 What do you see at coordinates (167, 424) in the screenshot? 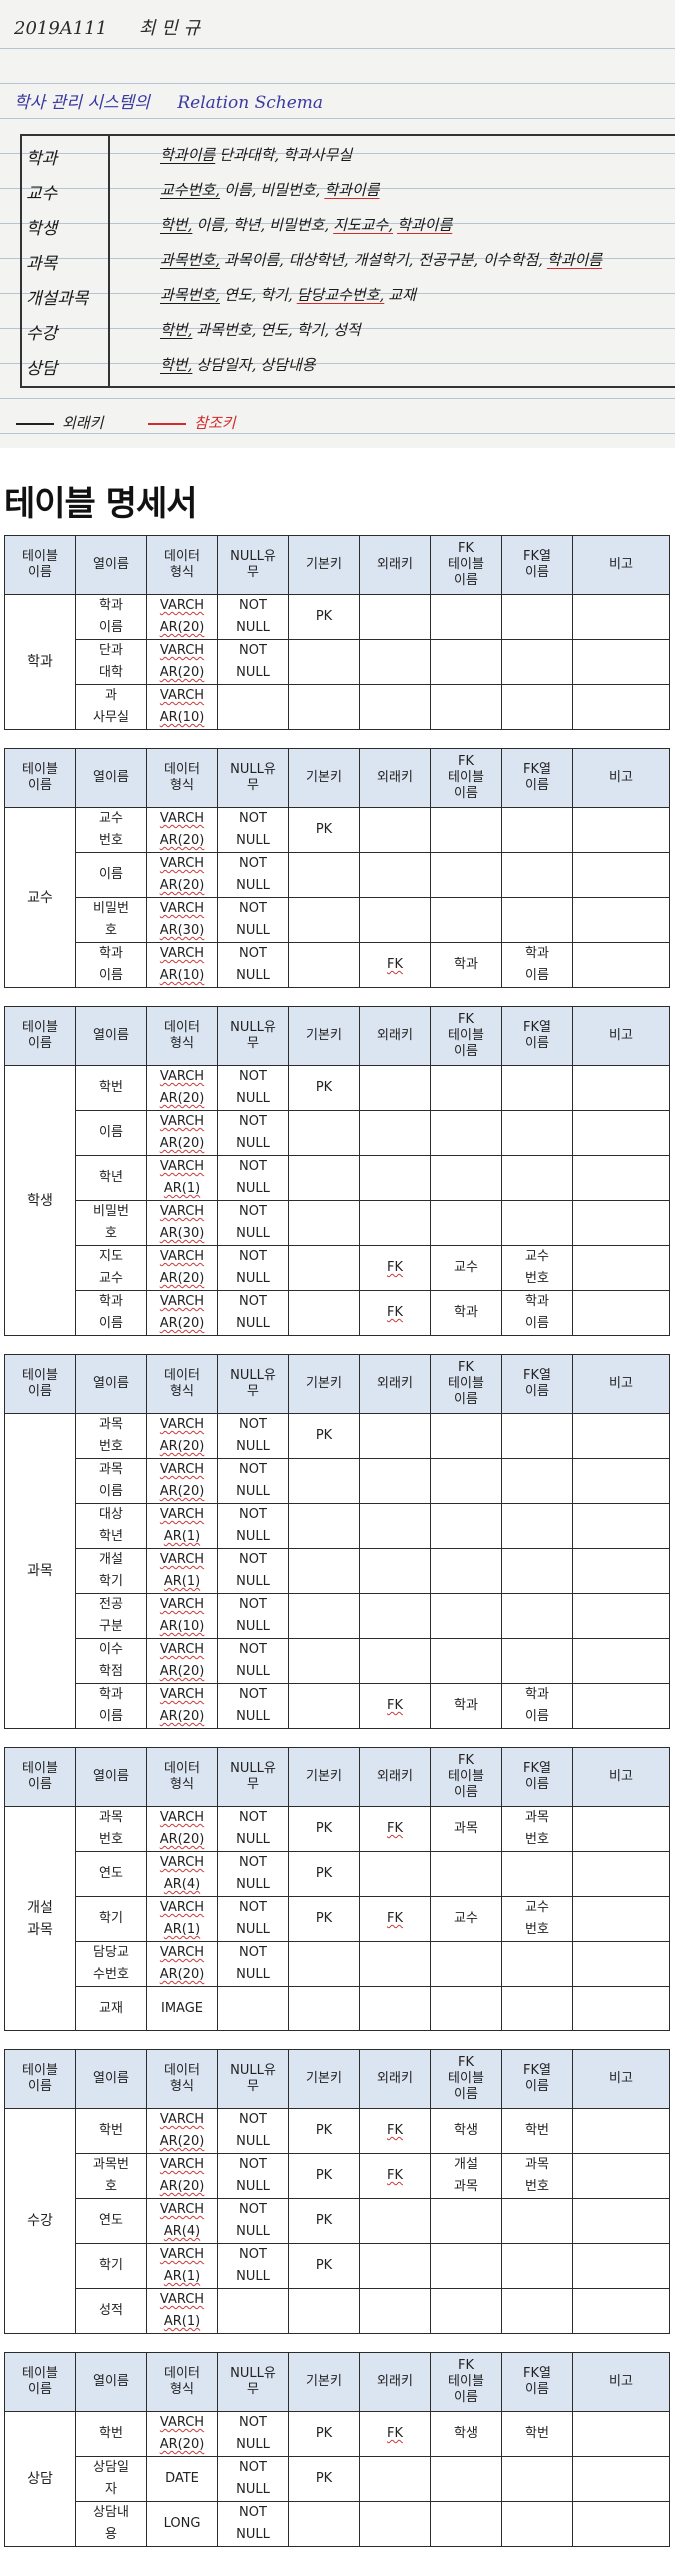
I see `legend-fk-line-icon` at bounding box center [167, 424].